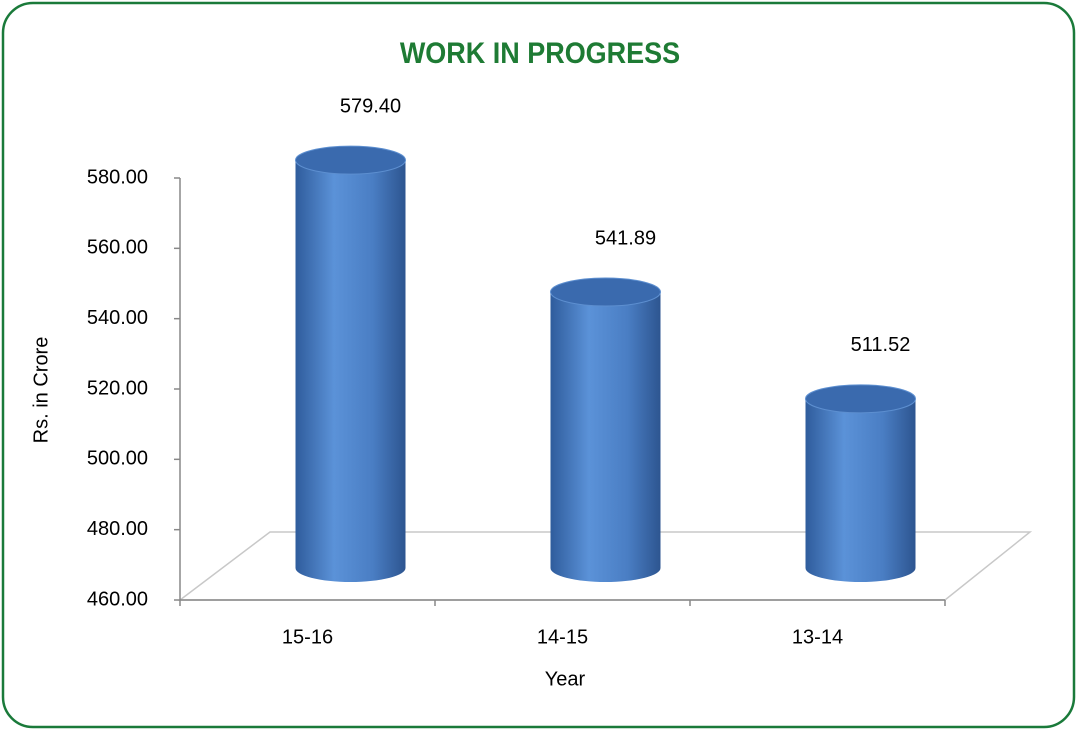  Describe the element at coordinates (370, 106) in the screenshot. I see `data-label: 579.40` at that location.